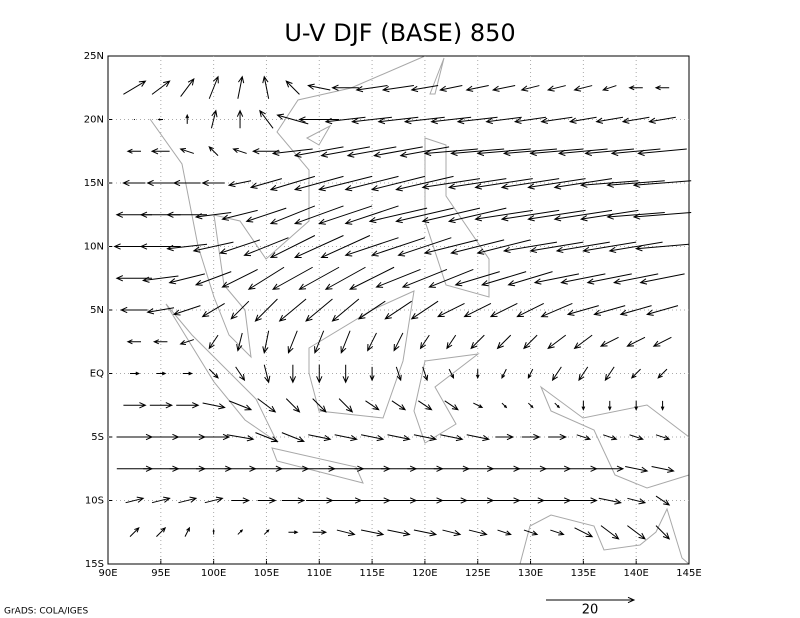  What do you see at coordinates (94, 120) in the screenshot?
I see `y-tick-label: 20N` at bounding box center [94, 120].